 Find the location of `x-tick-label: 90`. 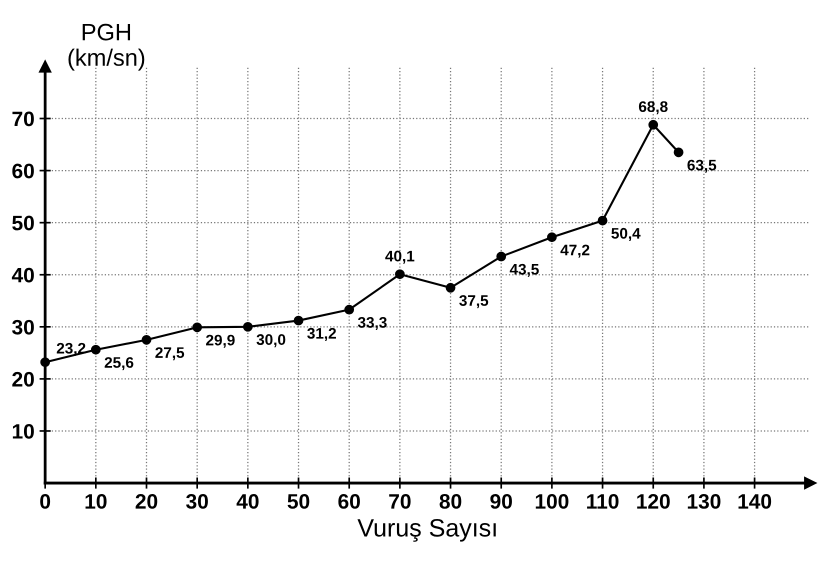

x-tick-label: 90 is located at coordinates (501, 501).